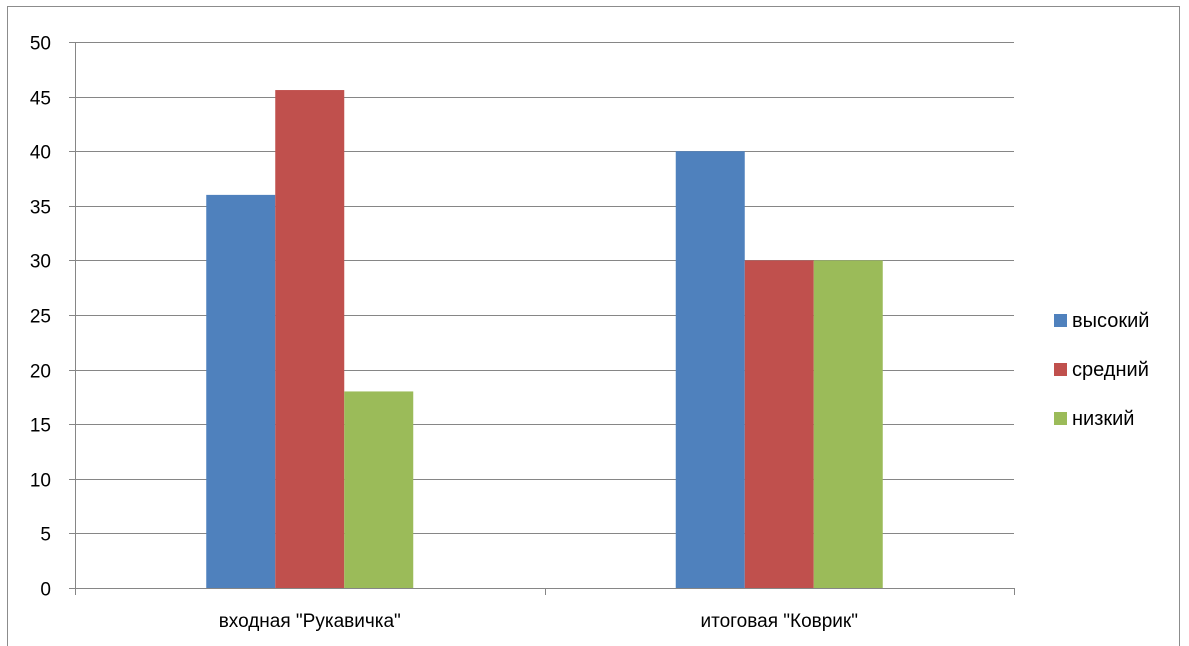  What do you see at coordinates (40, 426) in the screenshot?
I see `y-tick-label: 15` at bounding box center [40, 426].